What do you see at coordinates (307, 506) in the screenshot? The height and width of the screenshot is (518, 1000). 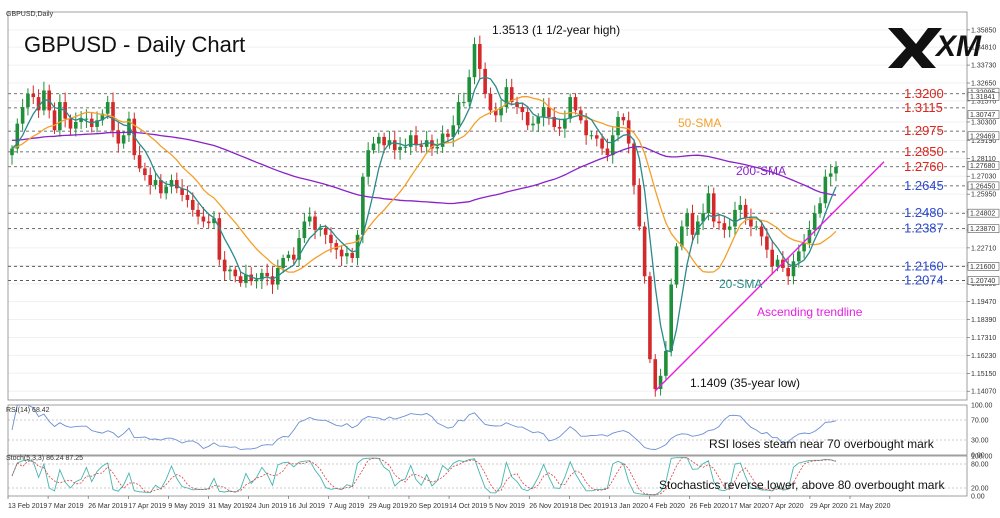 I see `time-tick-label: 16 Jul 2019` at bounding box center [307, 506].